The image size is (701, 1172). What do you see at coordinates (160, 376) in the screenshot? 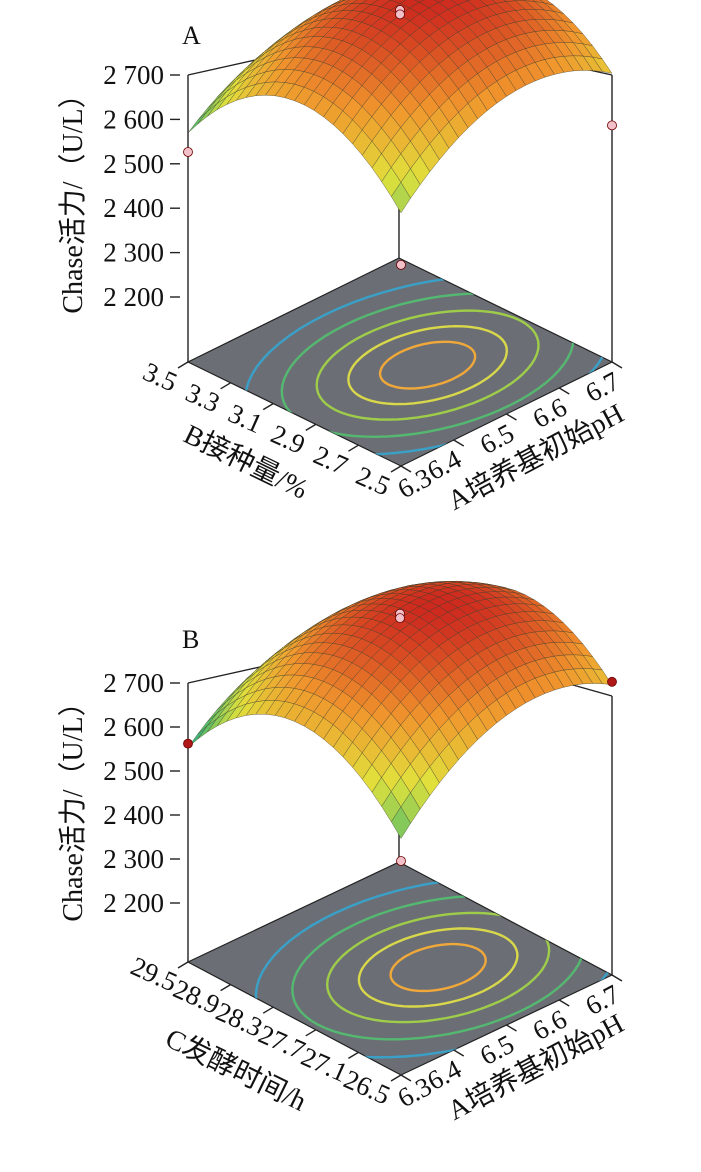
I see `y-tick-label: 3.5` at bounding box center [160, 376].